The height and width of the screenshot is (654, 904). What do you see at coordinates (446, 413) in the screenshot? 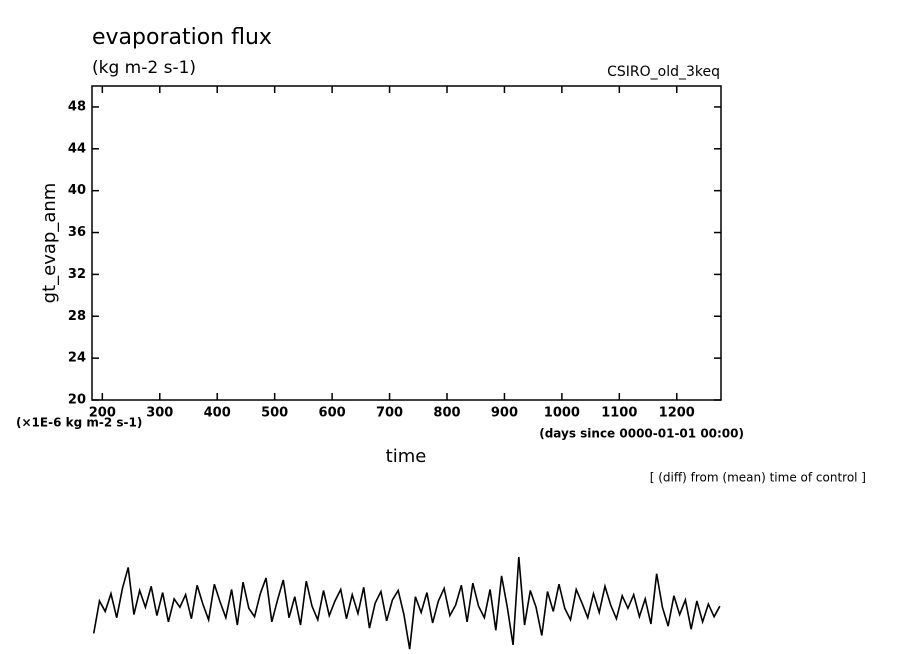
I see `x-tick-label: 800` at bounding box center [446, 413].